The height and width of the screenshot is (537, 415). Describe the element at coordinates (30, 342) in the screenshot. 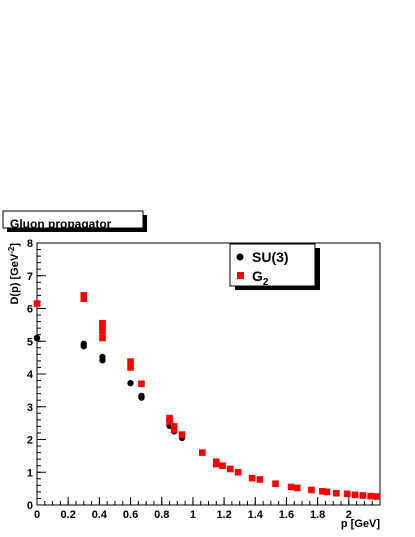

I see `y-tick-label: 5` at that location.